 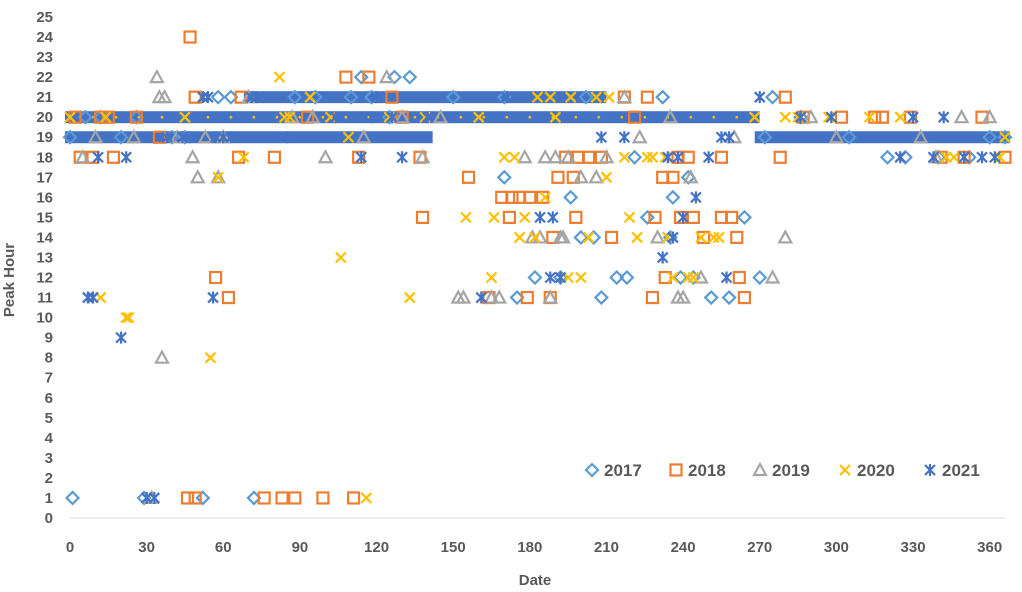 What do you see at coordinates (836, 547) in the screenshot?
I see `x-tick-label: 300` at bounding box center [836, 547].